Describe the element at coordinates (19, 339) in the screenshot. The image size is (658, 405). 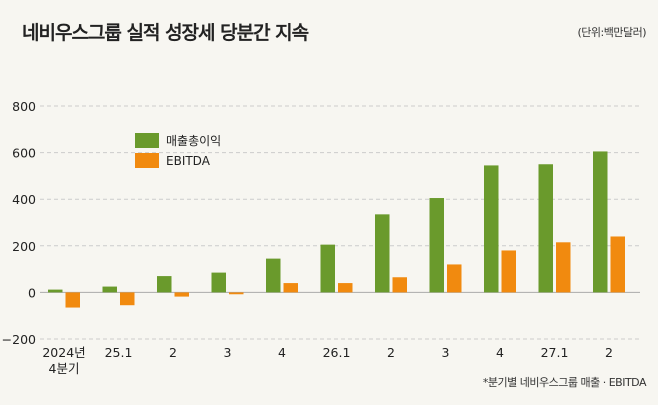
I see `y-tick-label: −200` at that location.